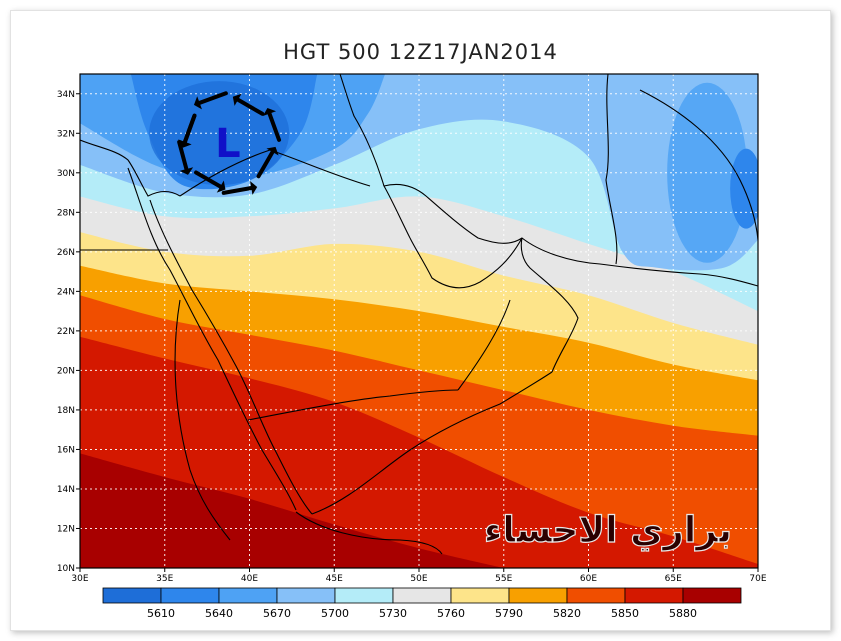 The width and height of the screenshot is (841, 641). I want to click on x-tick-label: 45E, so click(334, 579).